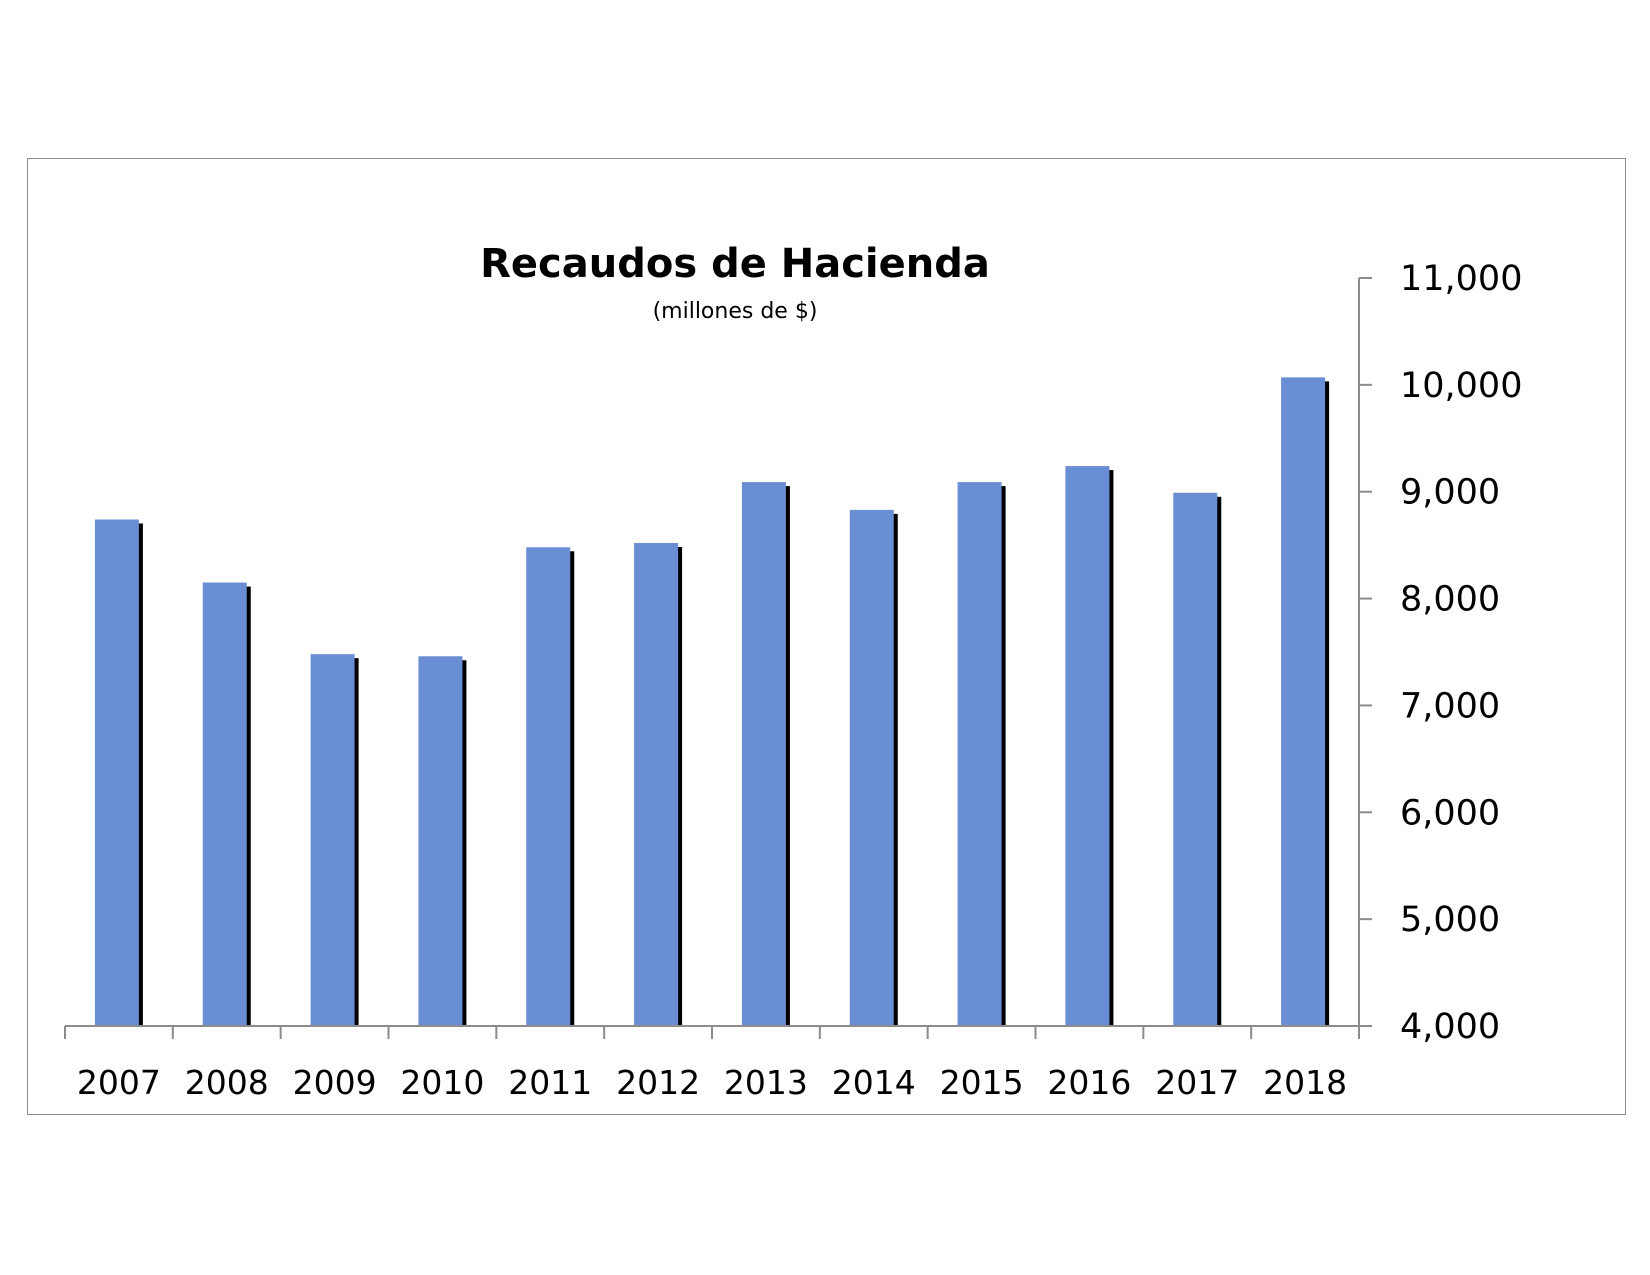 This screenshot has width=1650, height=1275. What do you see at coordinates (119, 1082) in the screenshot?
I see `x-tick-label-2007: 2007` at bounding box center [119, 1082].